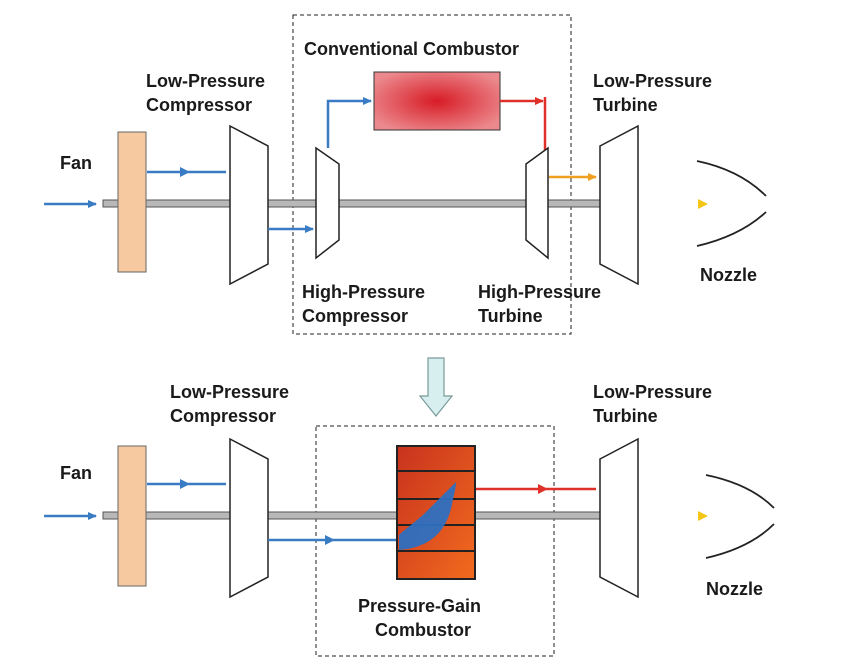 The width and height of the screenshot is (841, 664). I want to click on bottom-low-pressure-turbine, so click(619, 518).